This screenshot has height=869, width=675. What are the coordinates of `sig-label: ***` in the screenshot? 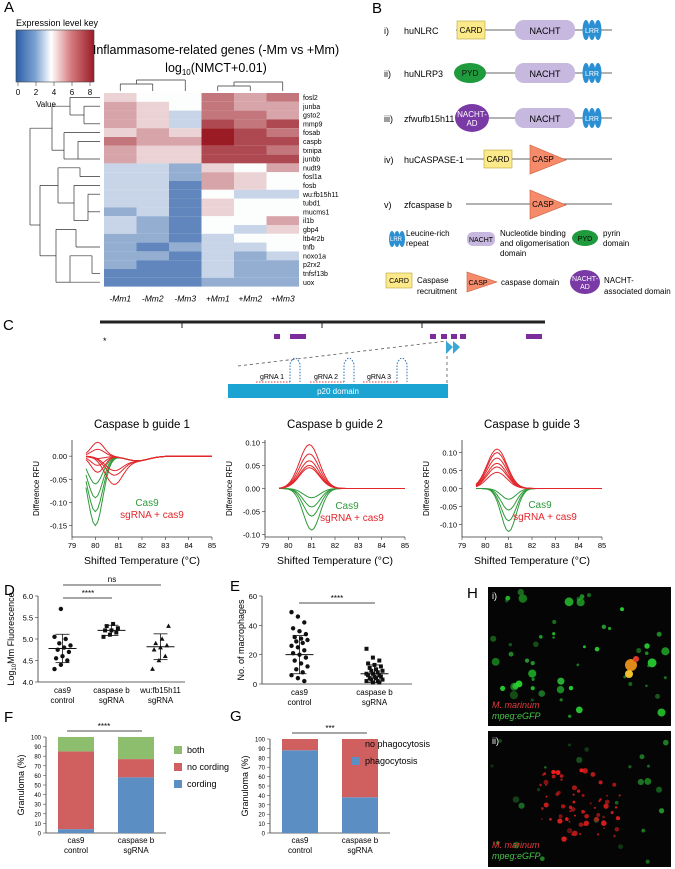 It's located at (329, 728).